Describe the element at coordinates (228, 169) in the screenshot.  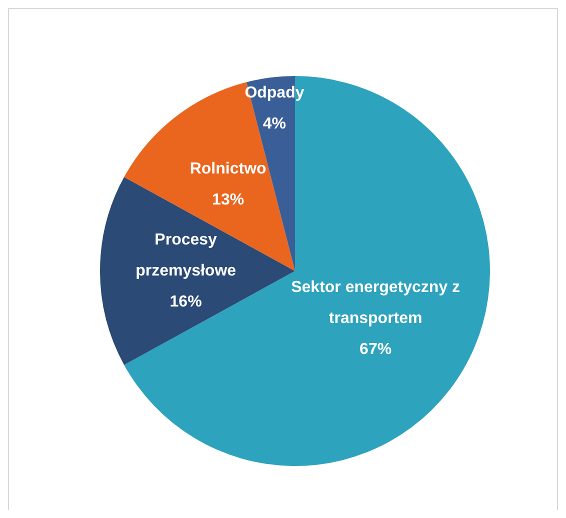
I see `slice-label: Rolnictwo` at that location.